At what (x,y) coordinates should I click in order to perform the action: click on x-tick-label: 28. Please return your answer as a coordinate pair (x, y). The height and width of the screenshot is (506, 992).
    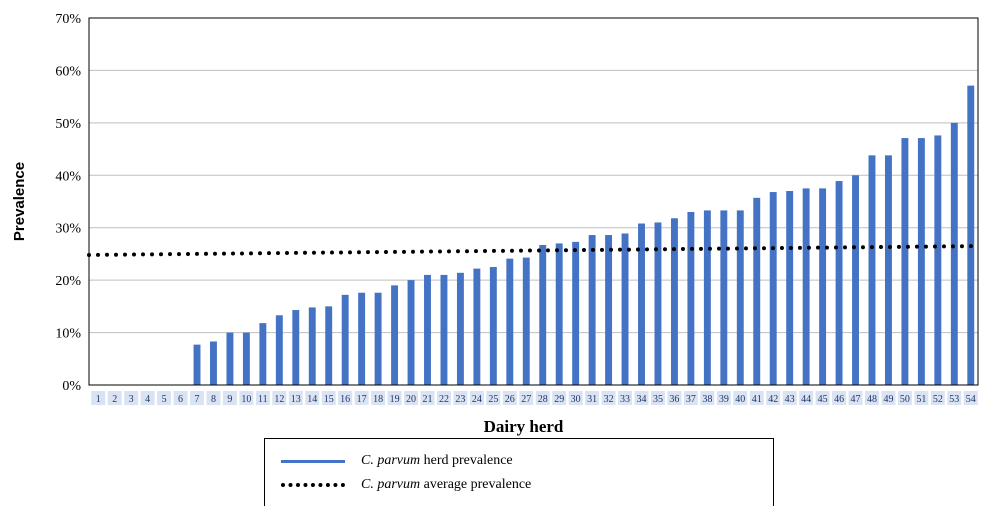
    Looking at the image, I should click on (543, 399).